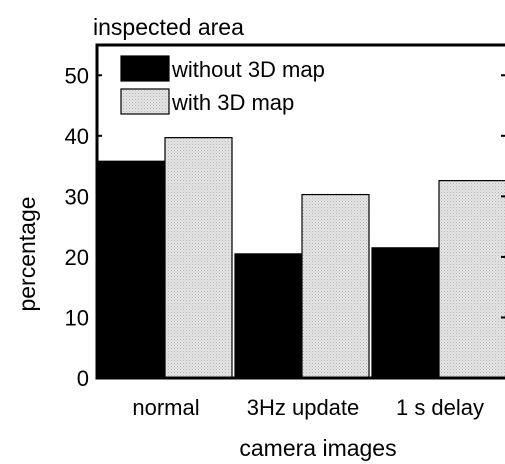 Image resolution: width=505 pixels, height=464 pixels. Describe the element at coordinates (145, 101) in the screenshot. I see `legend-swatch-with-3d-map` at that location.